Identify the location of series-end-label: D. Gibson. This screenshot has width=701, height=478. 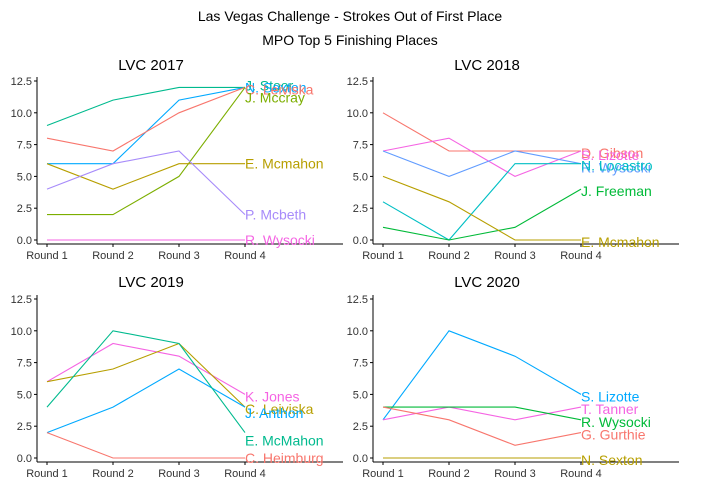
(612, 153).